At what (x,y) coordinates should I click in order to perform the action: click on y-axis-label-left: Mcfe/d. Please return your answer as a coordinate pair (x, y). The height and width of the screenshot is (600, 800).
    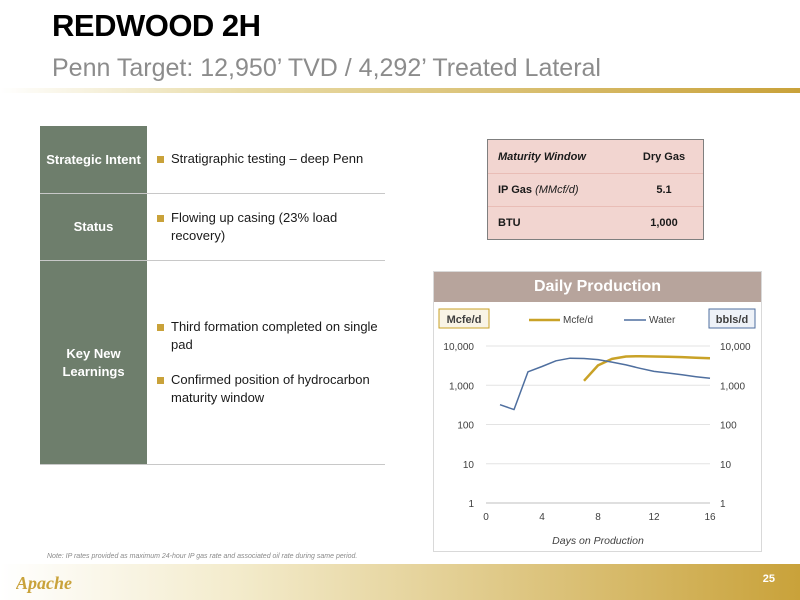
    Looking at the image, I should click on (464, 320).